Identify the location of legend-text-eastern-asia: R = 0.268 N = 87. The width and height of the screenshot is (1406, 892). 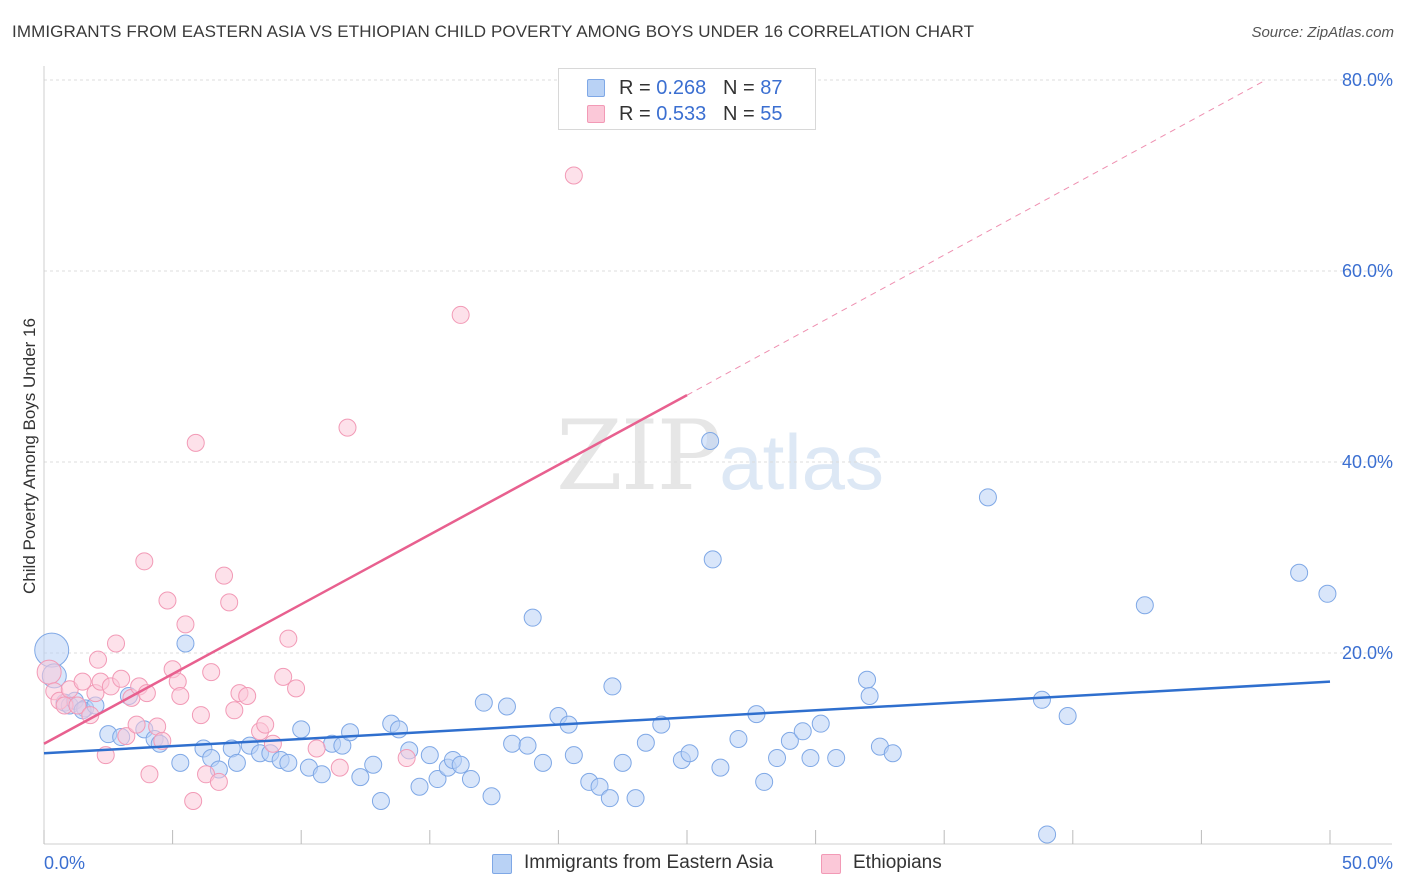
(700, 88).